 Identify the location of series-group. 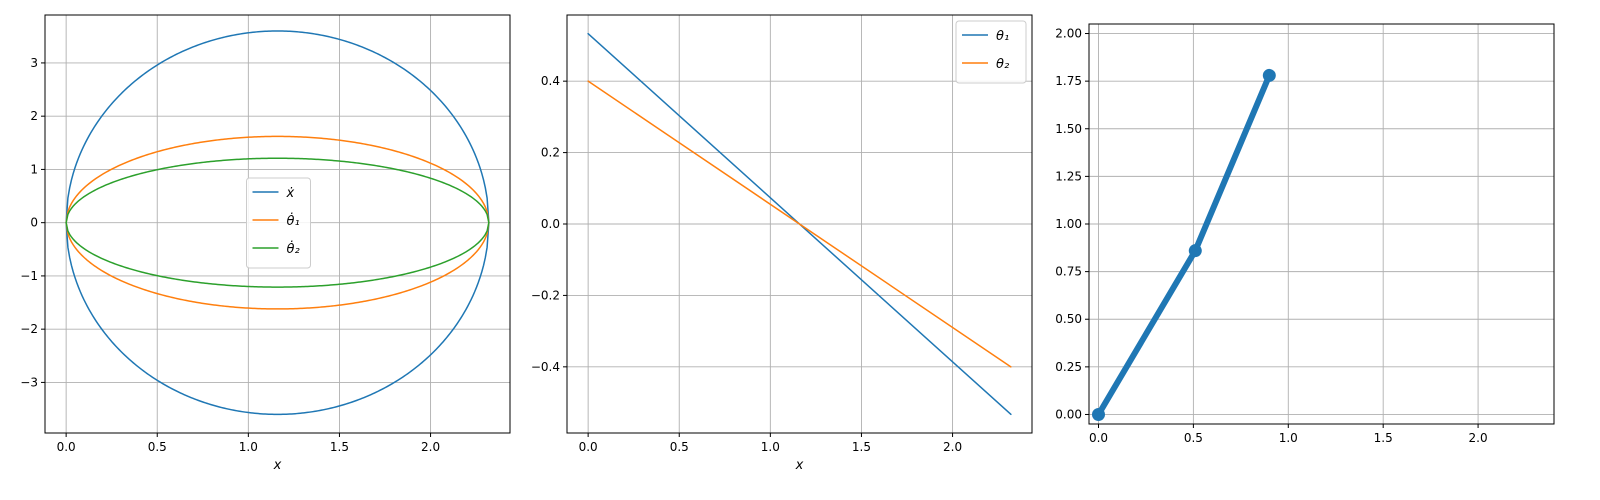
(1183, 244).